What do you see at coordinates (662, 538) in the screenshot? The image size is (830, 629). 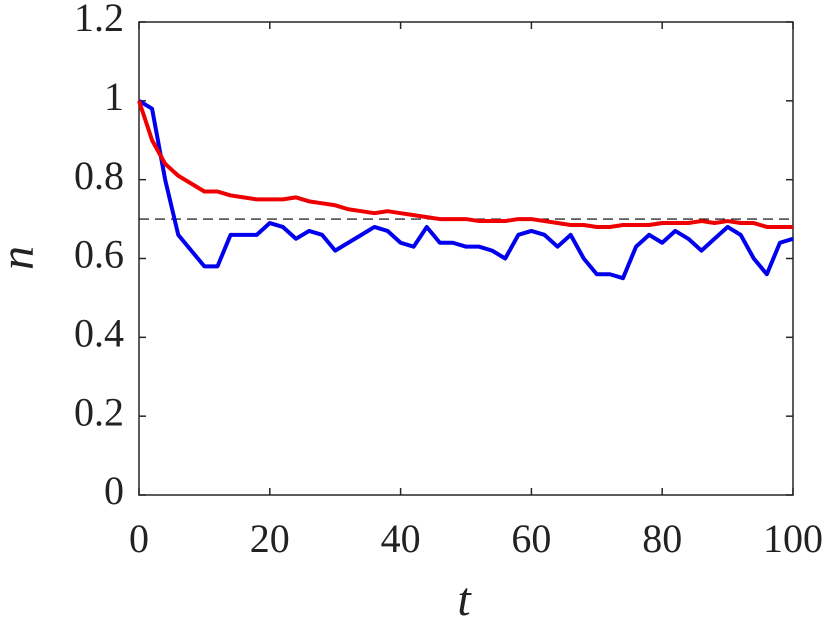 I see `x-tick-label: 80` at bounding box center [662, 538].